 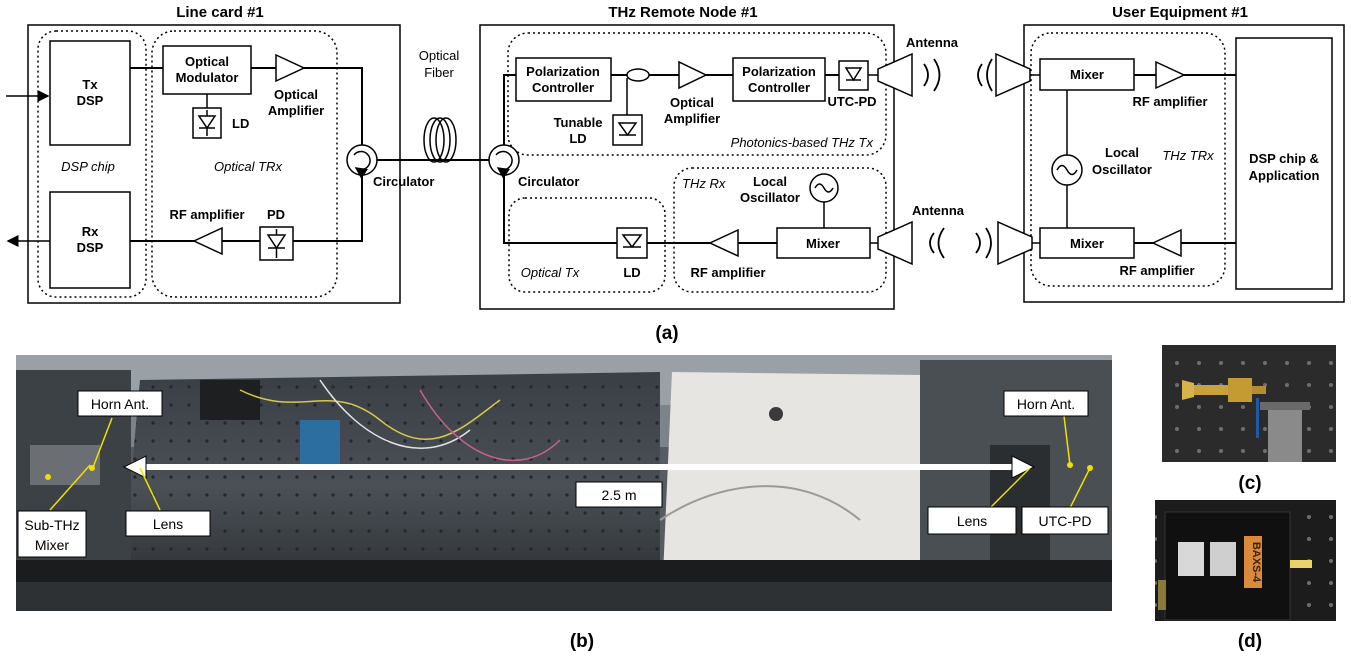 What do you see at coordinates (983, 243) in the screenshot?
I see `ue-tx-wave-icon` at bounding box center [983, 243].